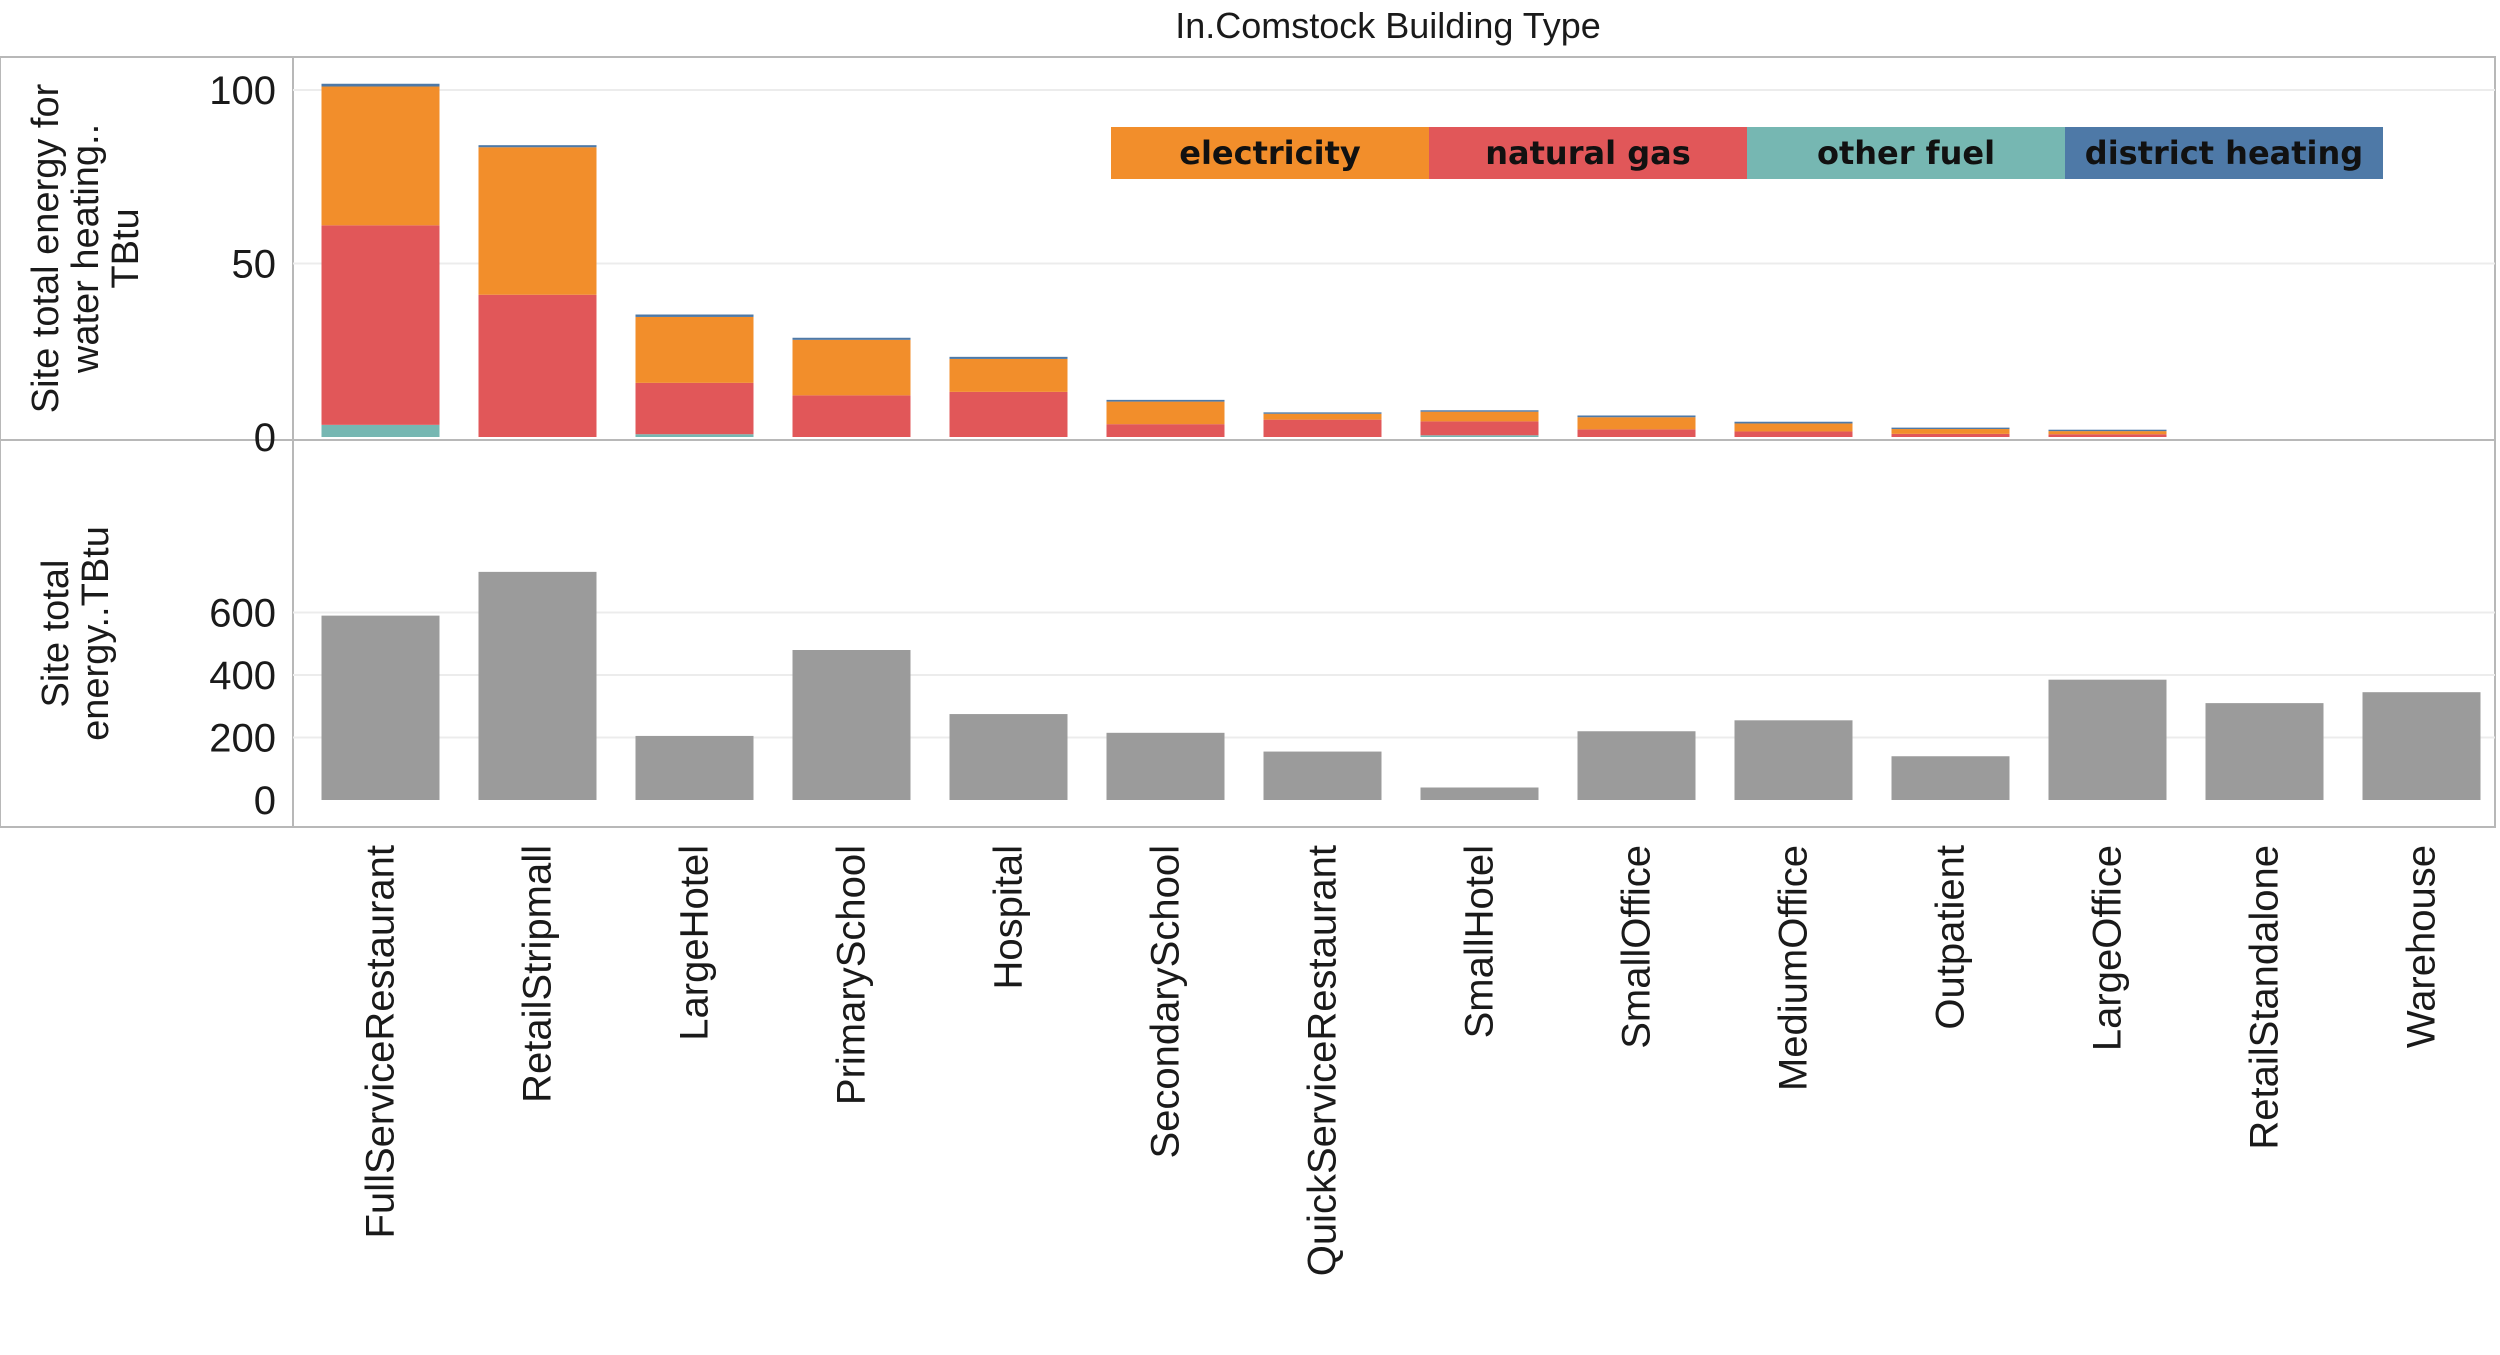  What do you see at coordinates (56, 634) in the screenshot?
I see `y-axis-label-line: Site total` at bounding box center [56, 634].